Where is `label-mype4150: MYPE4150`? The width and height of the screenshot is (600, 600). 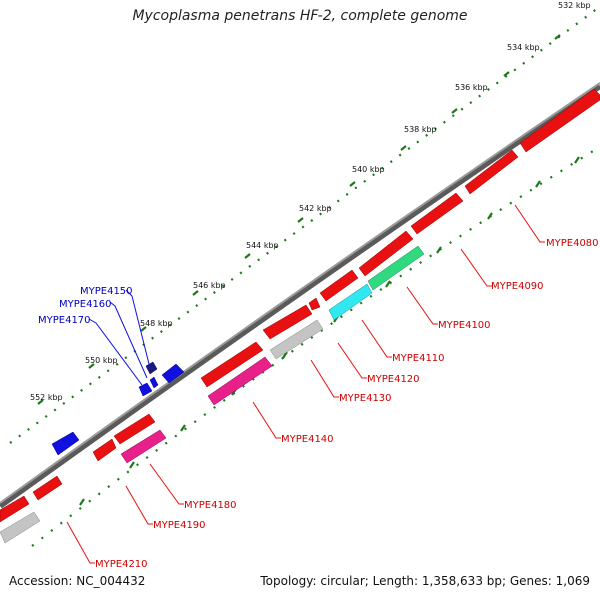
label-mype4150: MYPE4150 is located at coordinates (106, 291).